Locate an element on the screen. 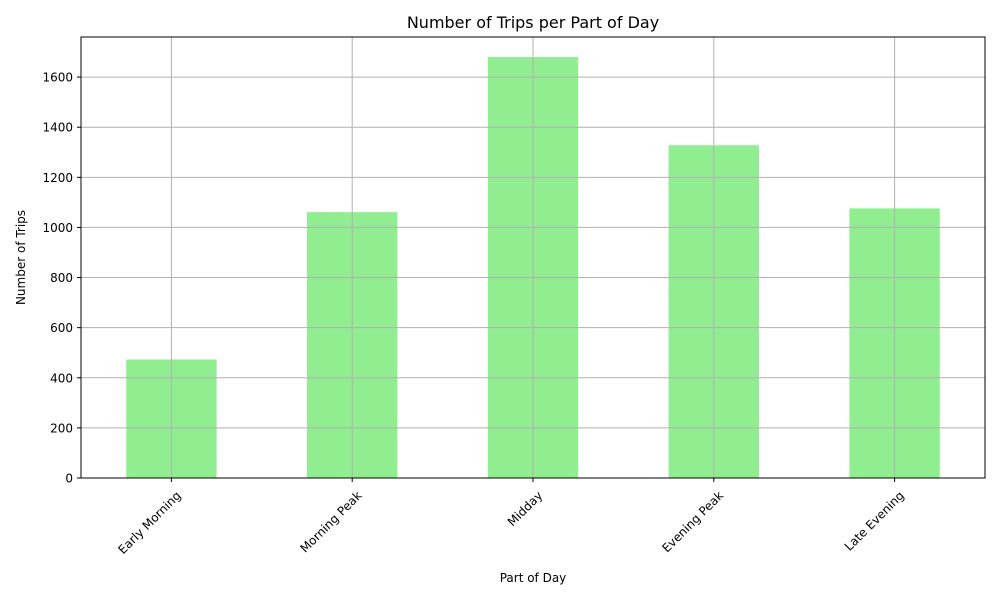  y-tick-label: 200 is located at coordinates (61, 428).